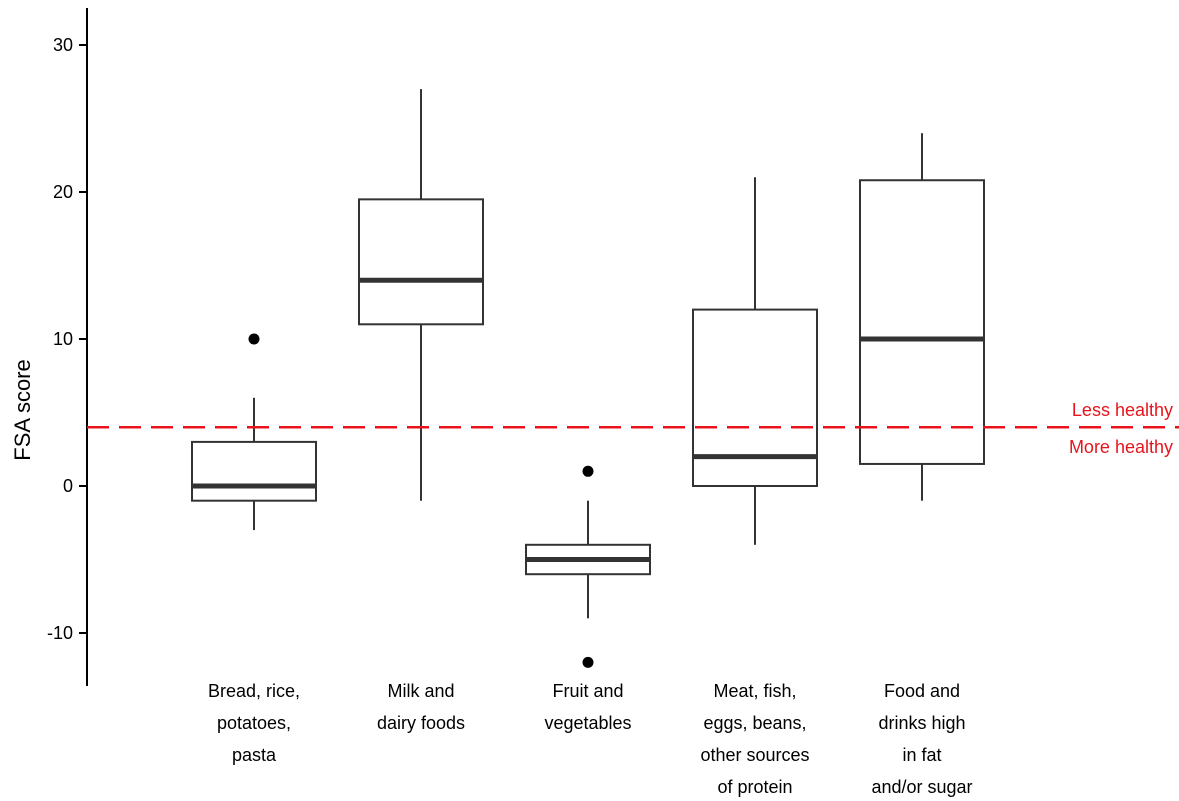 This screenshot has width=1179, height=801. What do you see at coordinates (254, 691) in the screenshot?
I see `category-label-line: Bread, rice,` at bounding box center [254, 691].